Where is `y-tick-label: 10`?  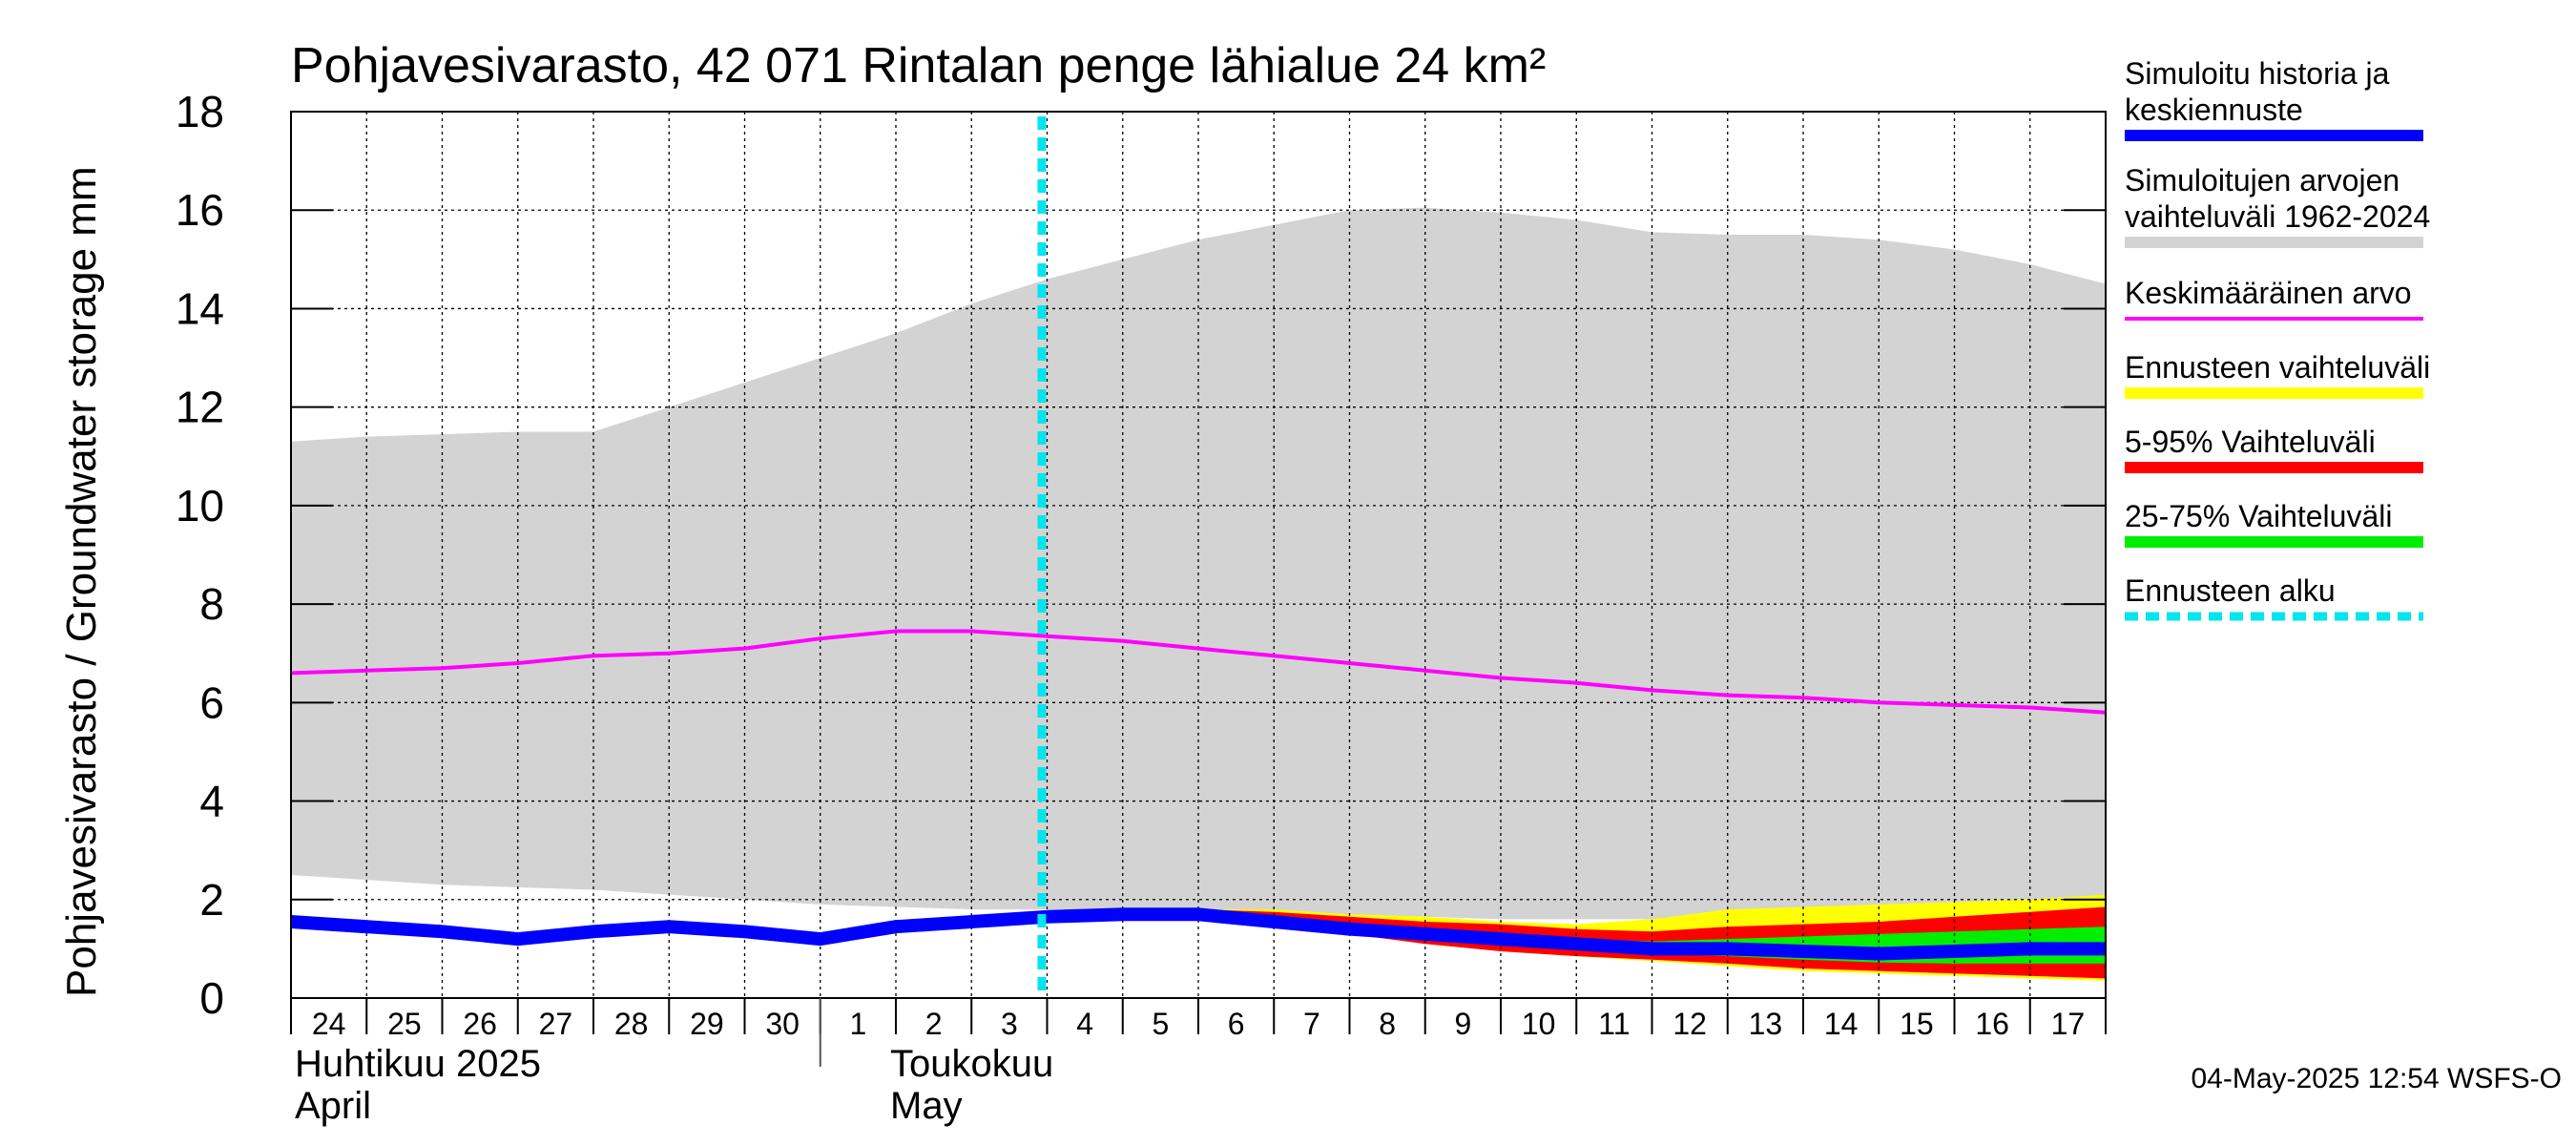 y-tick-label: 10 is located at coordinates (200, 506).